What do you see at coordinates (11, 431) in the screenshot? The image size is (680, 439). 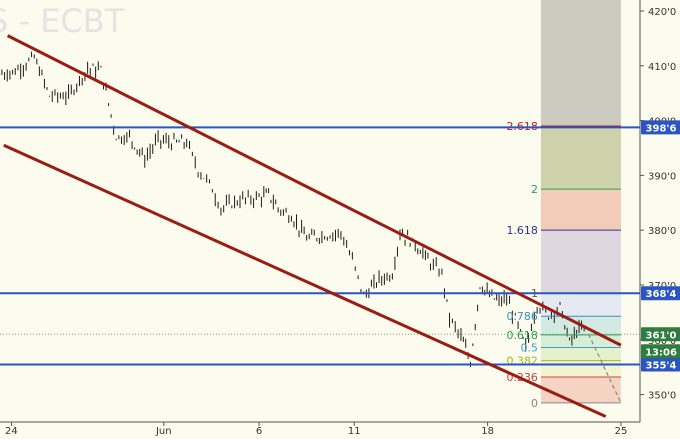 I see `time-tick-label-0: 24` at bounding box center [11, 431].